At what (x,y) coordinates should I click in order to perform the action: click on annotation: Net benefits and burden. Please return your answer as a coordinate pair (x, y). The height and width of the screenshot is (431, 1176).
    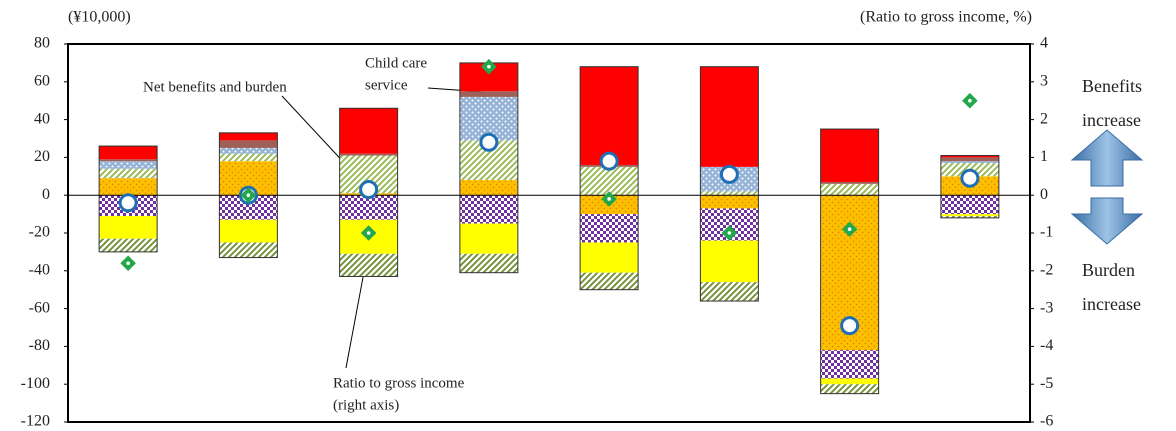
    Looking at the image, I should click on (215, 87).